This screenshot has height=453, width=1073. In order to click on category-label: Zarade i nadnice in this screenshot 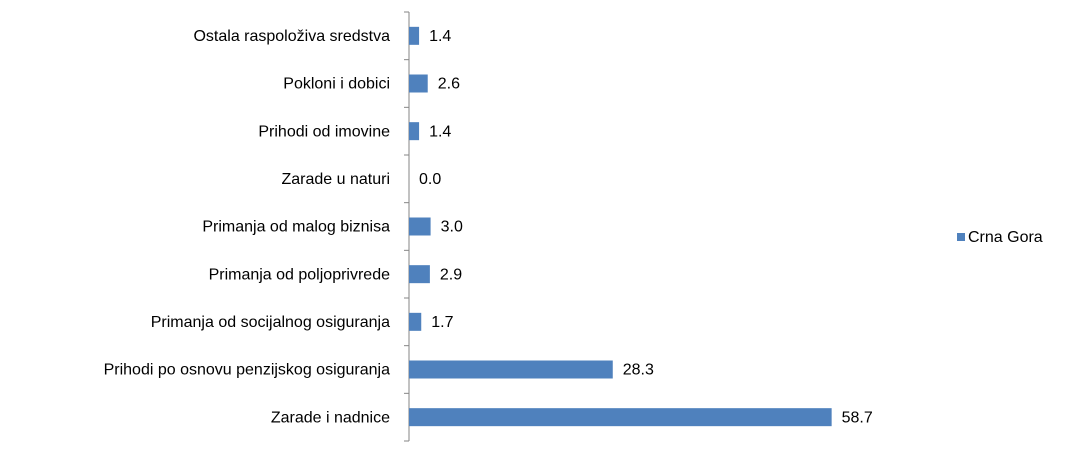, I will do `click(330, 417)`.